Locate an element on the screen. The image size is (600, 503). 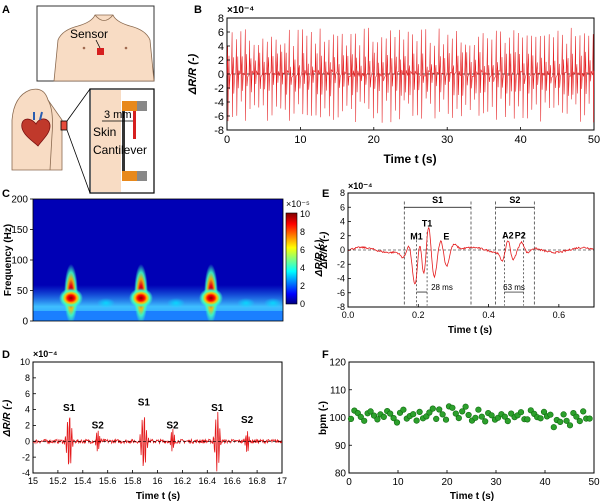
skin-layer is located at coordinates (106, 141).